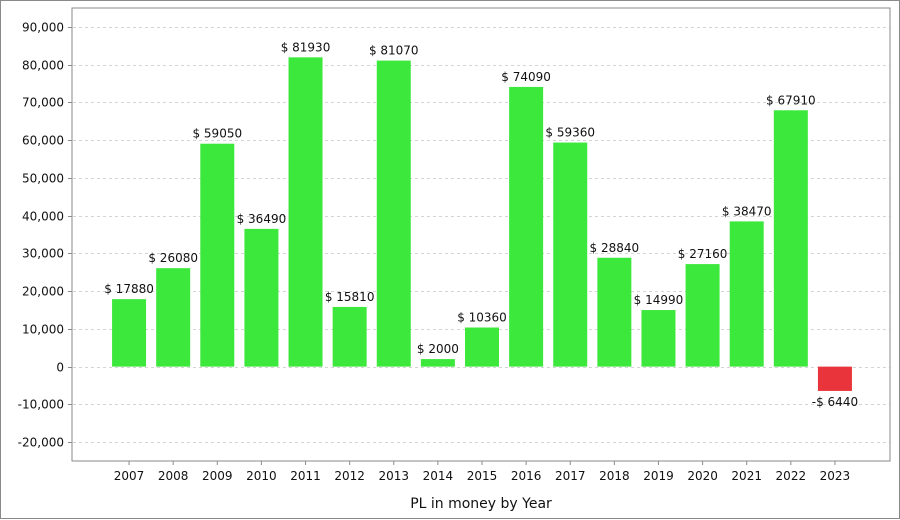  I want to click on data-label: $ 14990, so click(659, 300).